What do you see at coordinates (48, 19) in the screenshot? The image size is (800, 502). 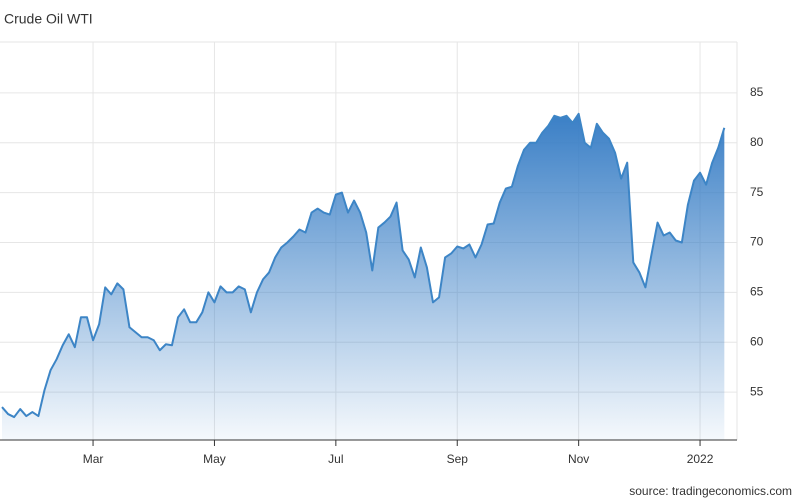 I see `chart-title: Crude Oil WTI` at bounding box center [48, 19].